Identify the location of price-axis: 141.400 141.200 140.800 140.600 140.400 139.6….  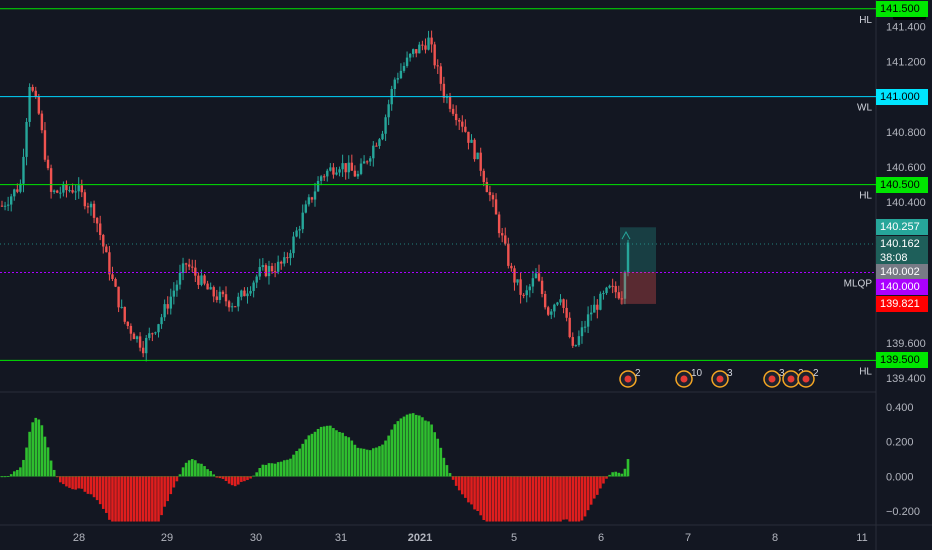
(906, 203).